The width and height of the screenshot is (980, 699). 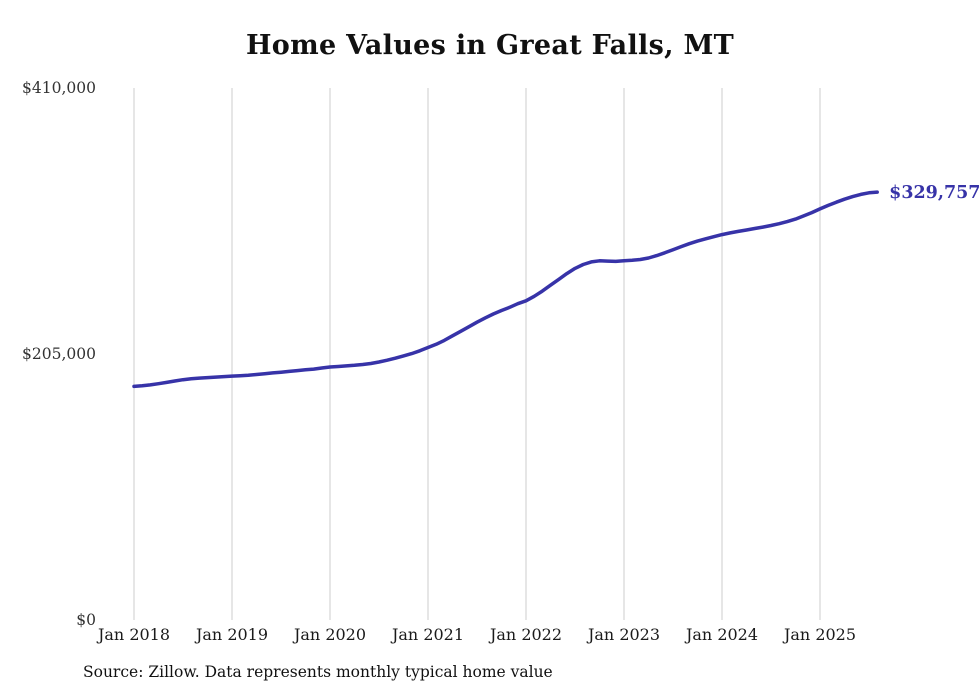 I want to click on x-tick-label: Jan 2024, so click(x=721, y=634).